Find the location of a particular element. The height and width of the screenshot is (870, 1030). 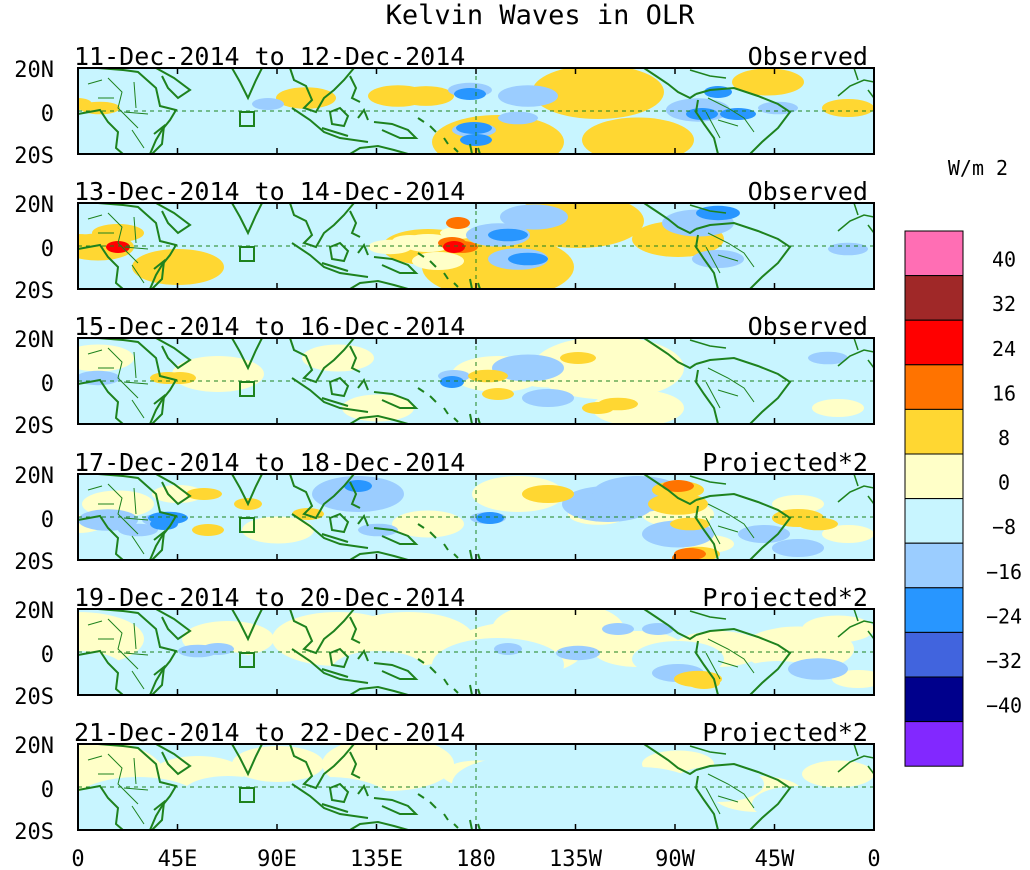

olr-field is located at coordinates (476, 381).